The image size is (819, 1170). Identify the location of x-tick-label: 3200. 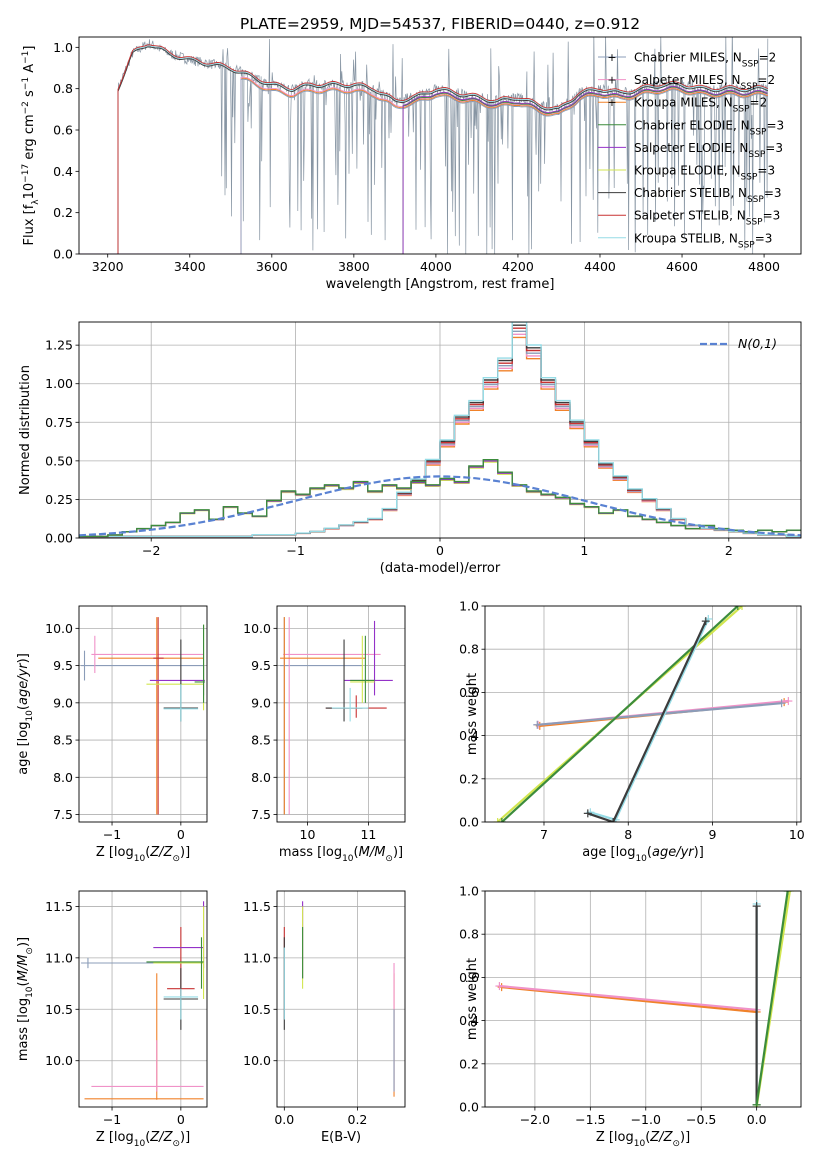
(108, 266).